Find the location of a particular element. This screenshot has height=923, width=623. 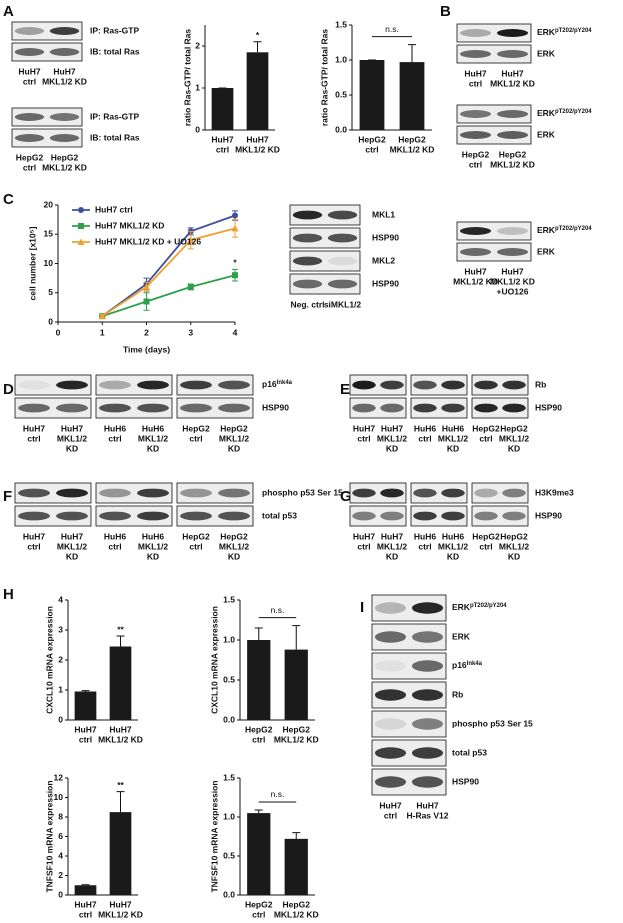

series-line is located at coordinates (168, 296).